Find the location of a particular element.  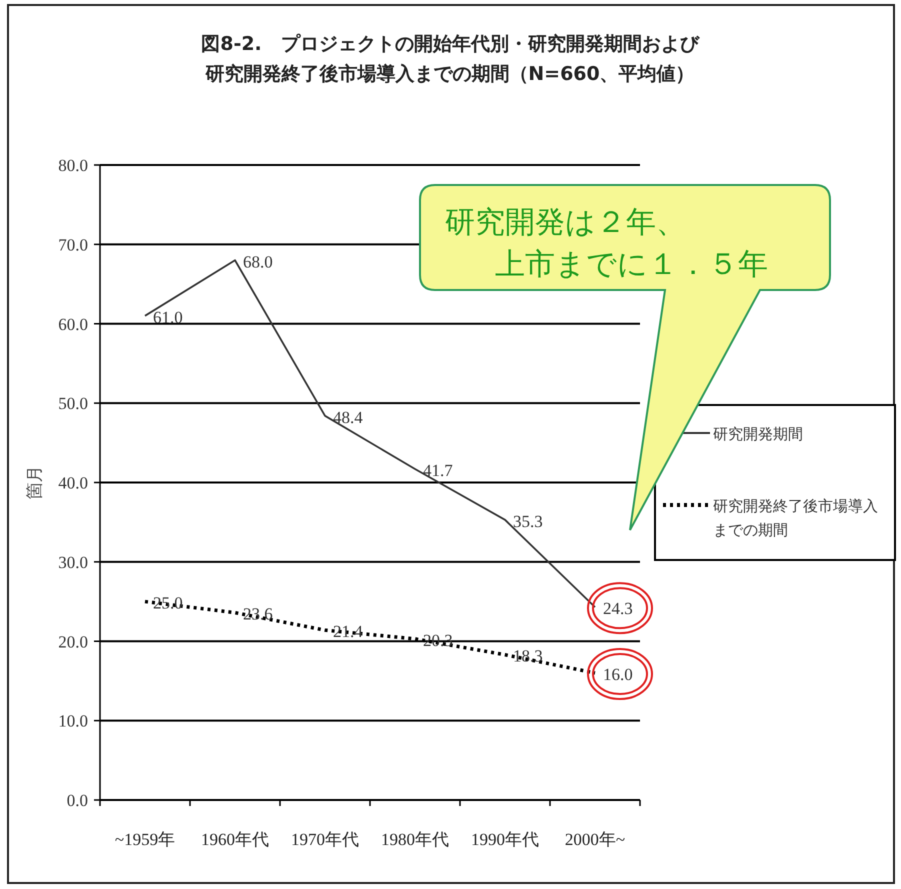

y-axis-title: 箇月 is located at coordinates (34, 483).